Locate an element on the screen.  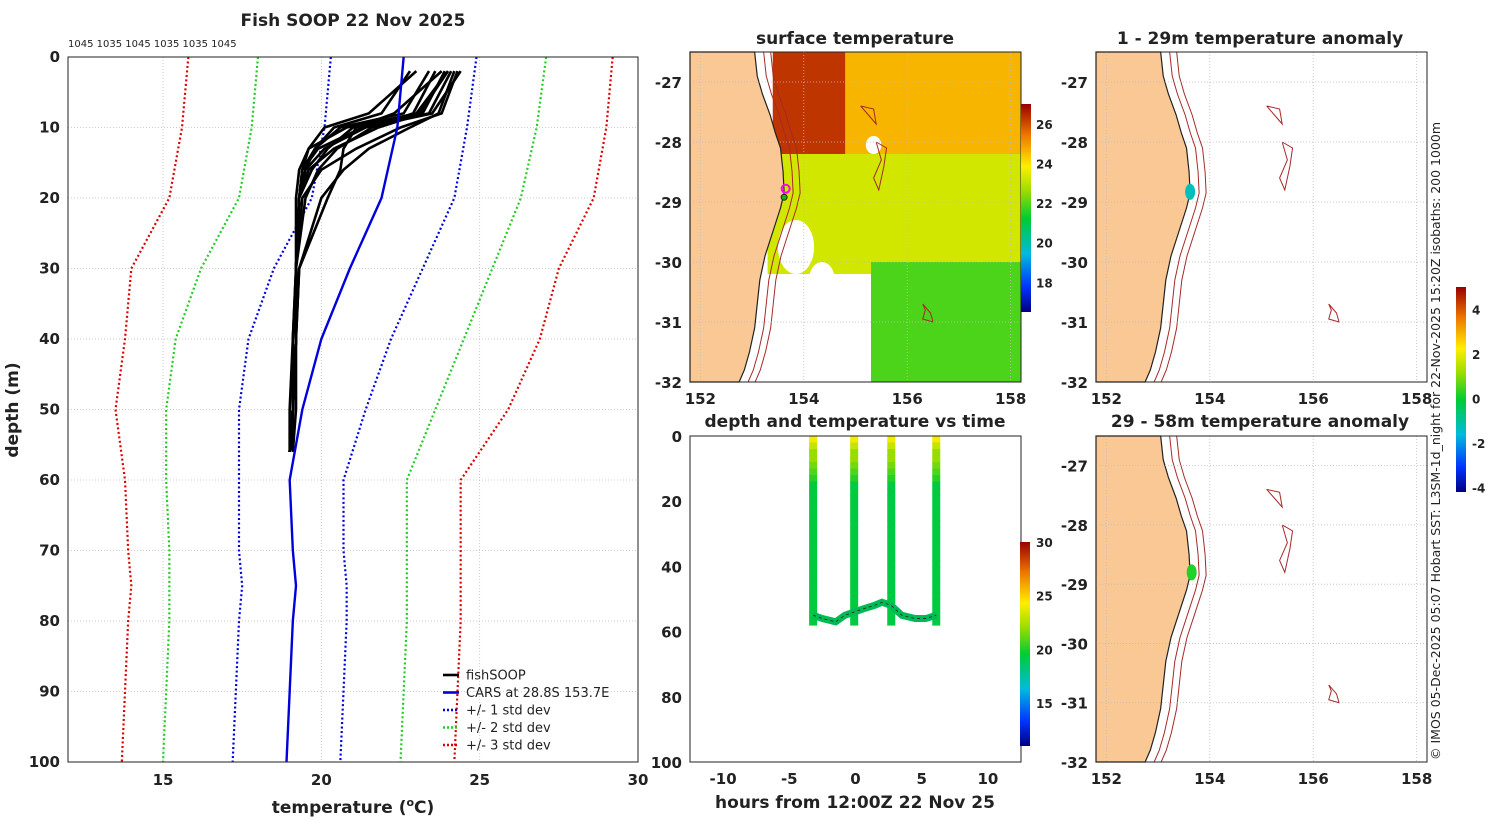
sst-colorbar-gradient is located at coordinates (1026, 208).